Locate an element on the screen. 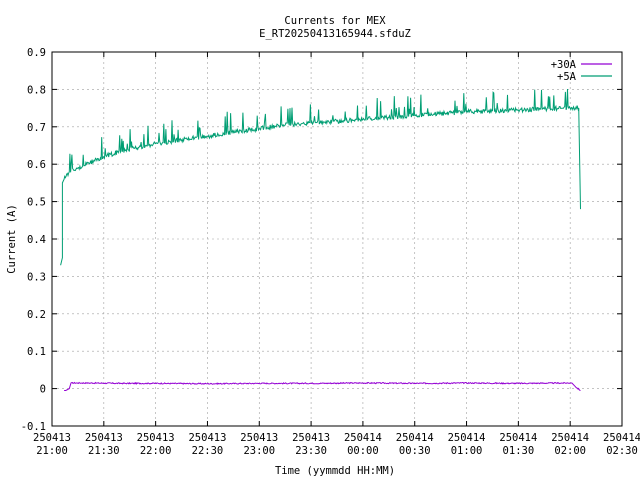  x-tick-time: 00:00 is located at coordinates (363, 451).